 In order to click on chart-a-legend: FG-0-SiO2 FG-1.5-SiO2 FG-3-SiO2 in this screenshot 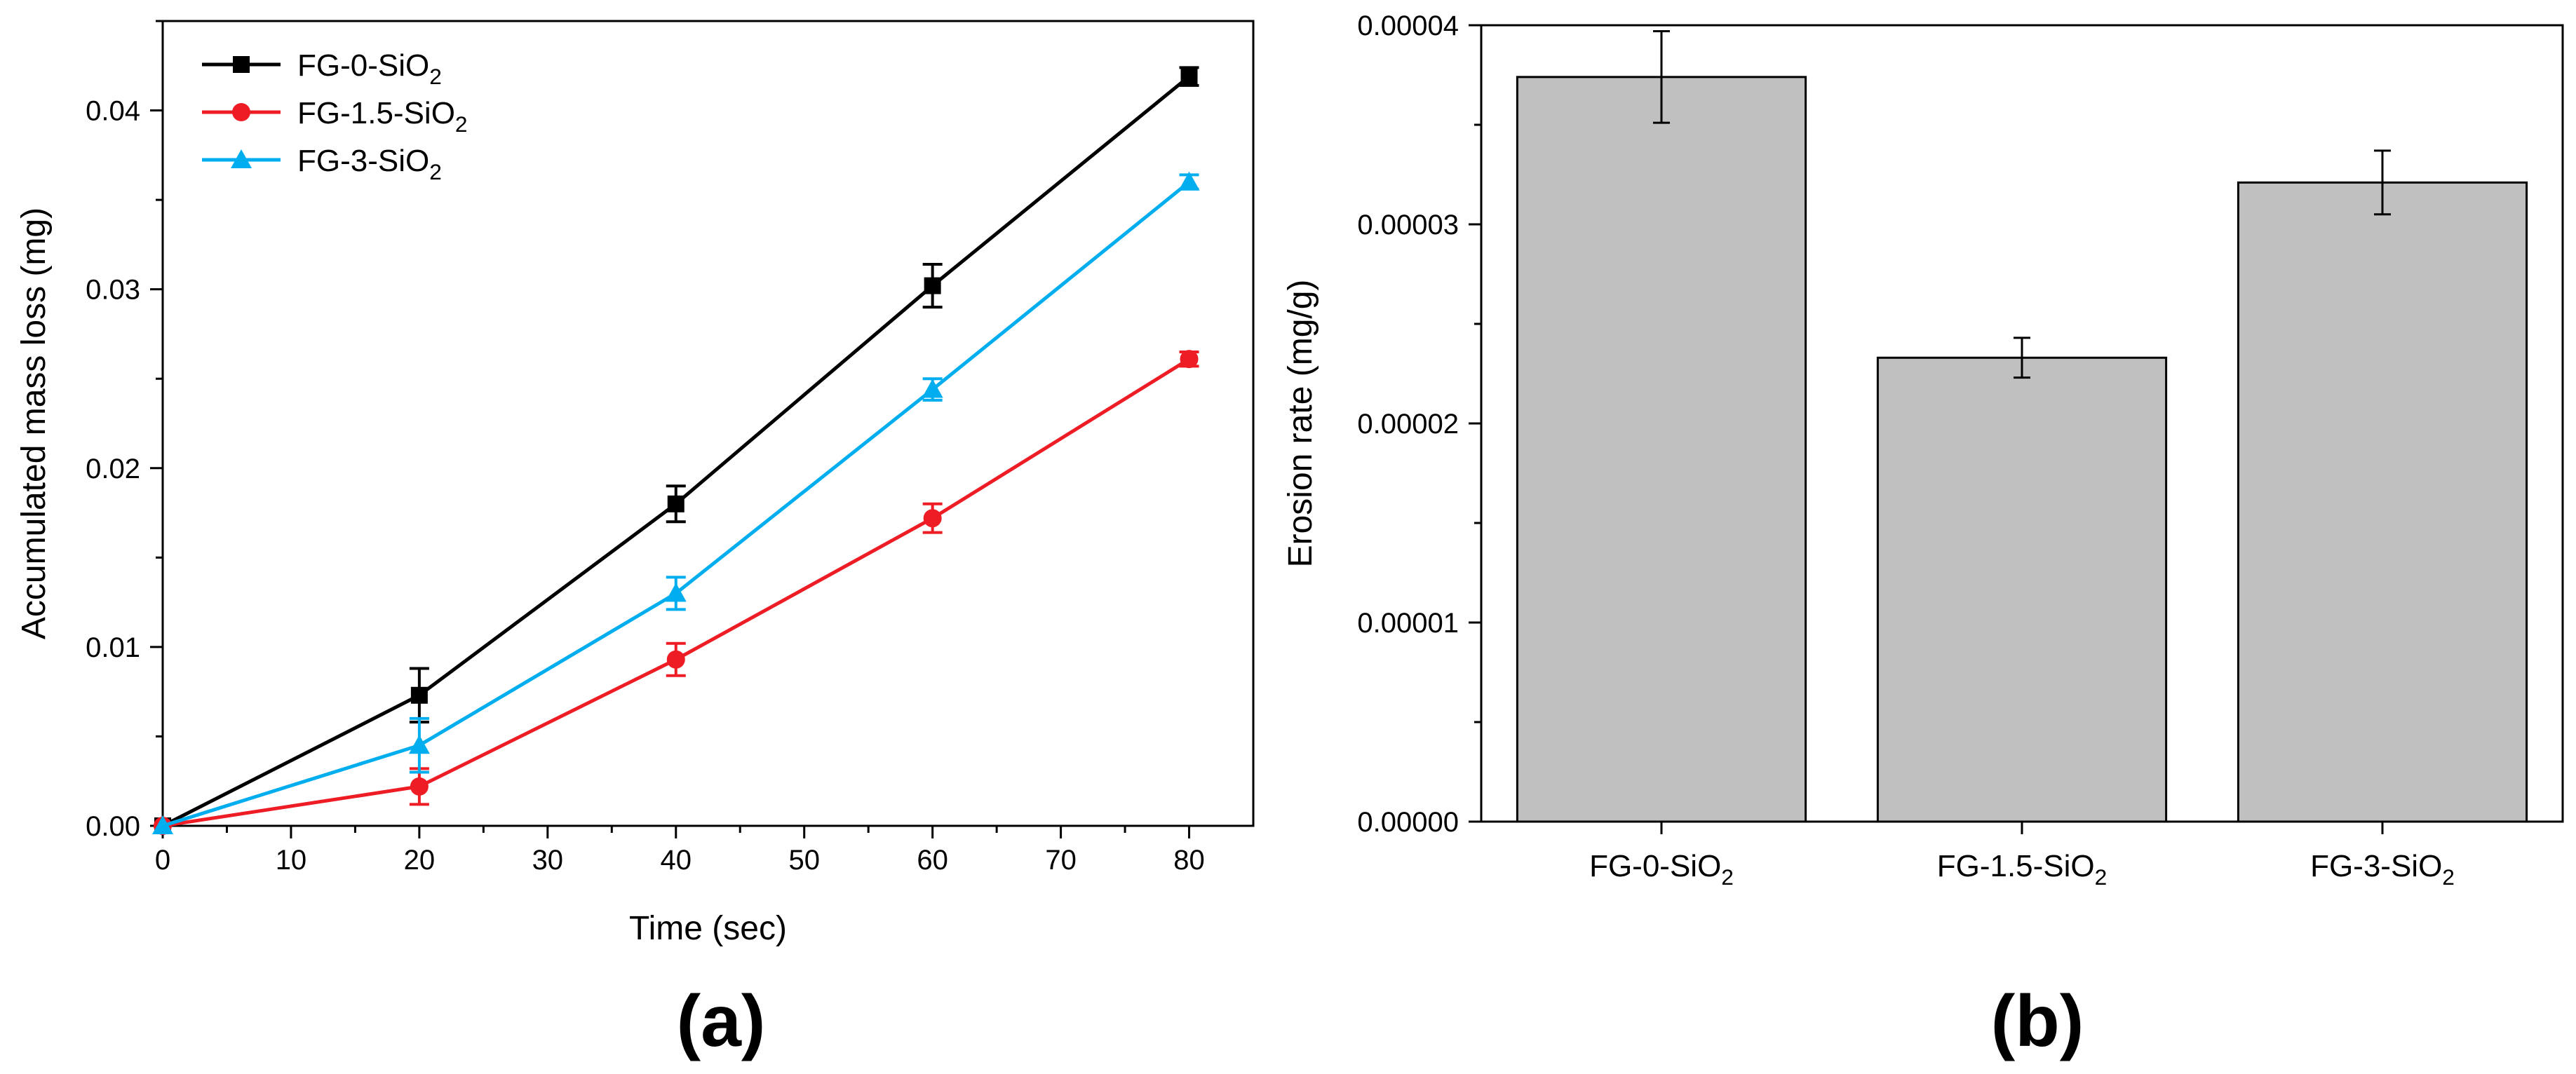, I will do `click(335, 116)`.